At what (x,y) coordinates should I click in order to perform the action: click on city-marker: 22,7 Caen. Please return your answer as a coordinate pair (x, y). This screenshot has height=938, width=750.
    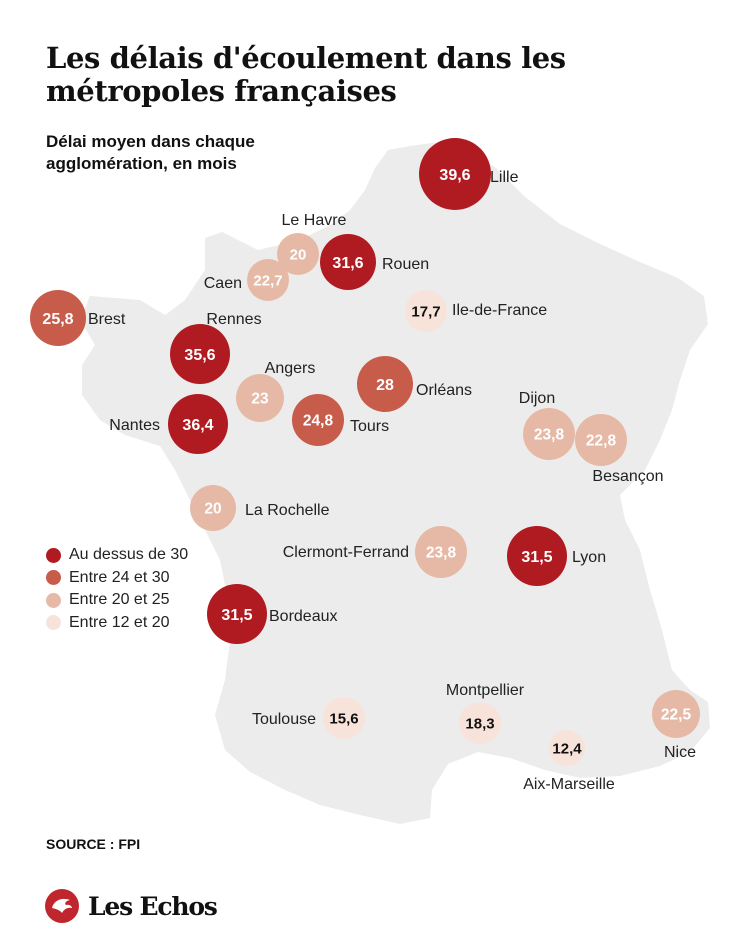
    Looking at the image, I should click on (246, 280).